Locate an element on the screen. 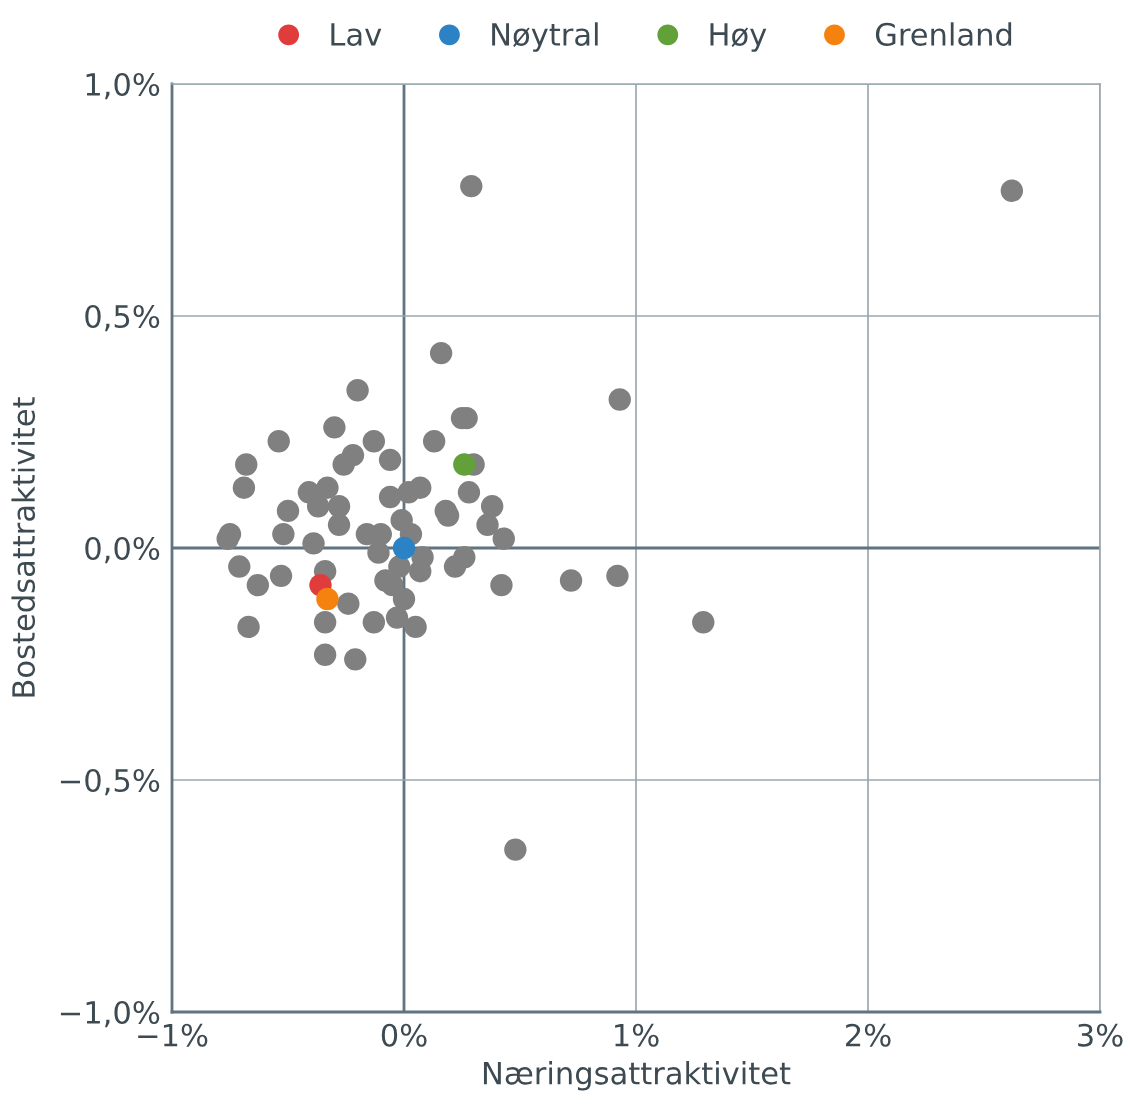 Image resolution: width=1130 pixels, height=1108 pixels. legend-label: Grenland is located at coordinates (943, 34).